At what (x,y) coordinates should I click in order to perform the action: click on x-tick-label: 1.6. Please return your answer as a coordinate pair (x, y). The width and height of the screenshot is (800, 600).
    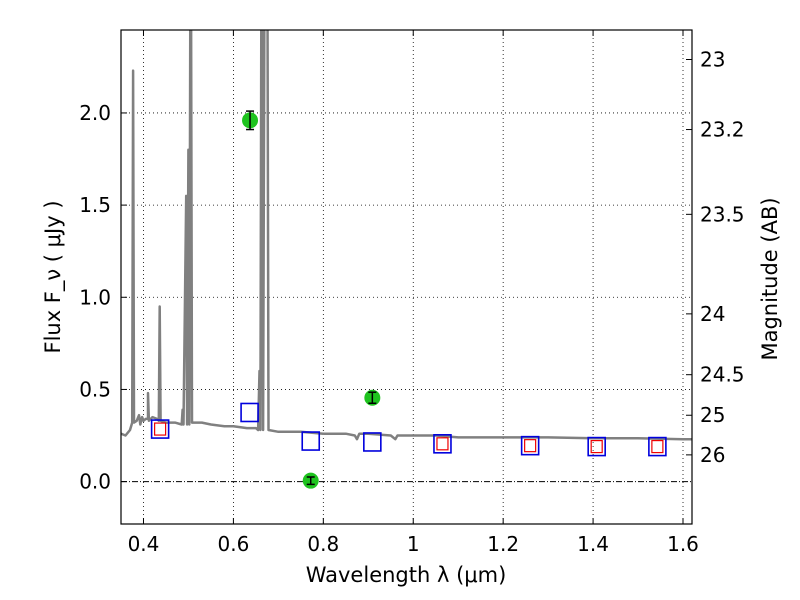
    Looking at the image, I should click on (683, 544).